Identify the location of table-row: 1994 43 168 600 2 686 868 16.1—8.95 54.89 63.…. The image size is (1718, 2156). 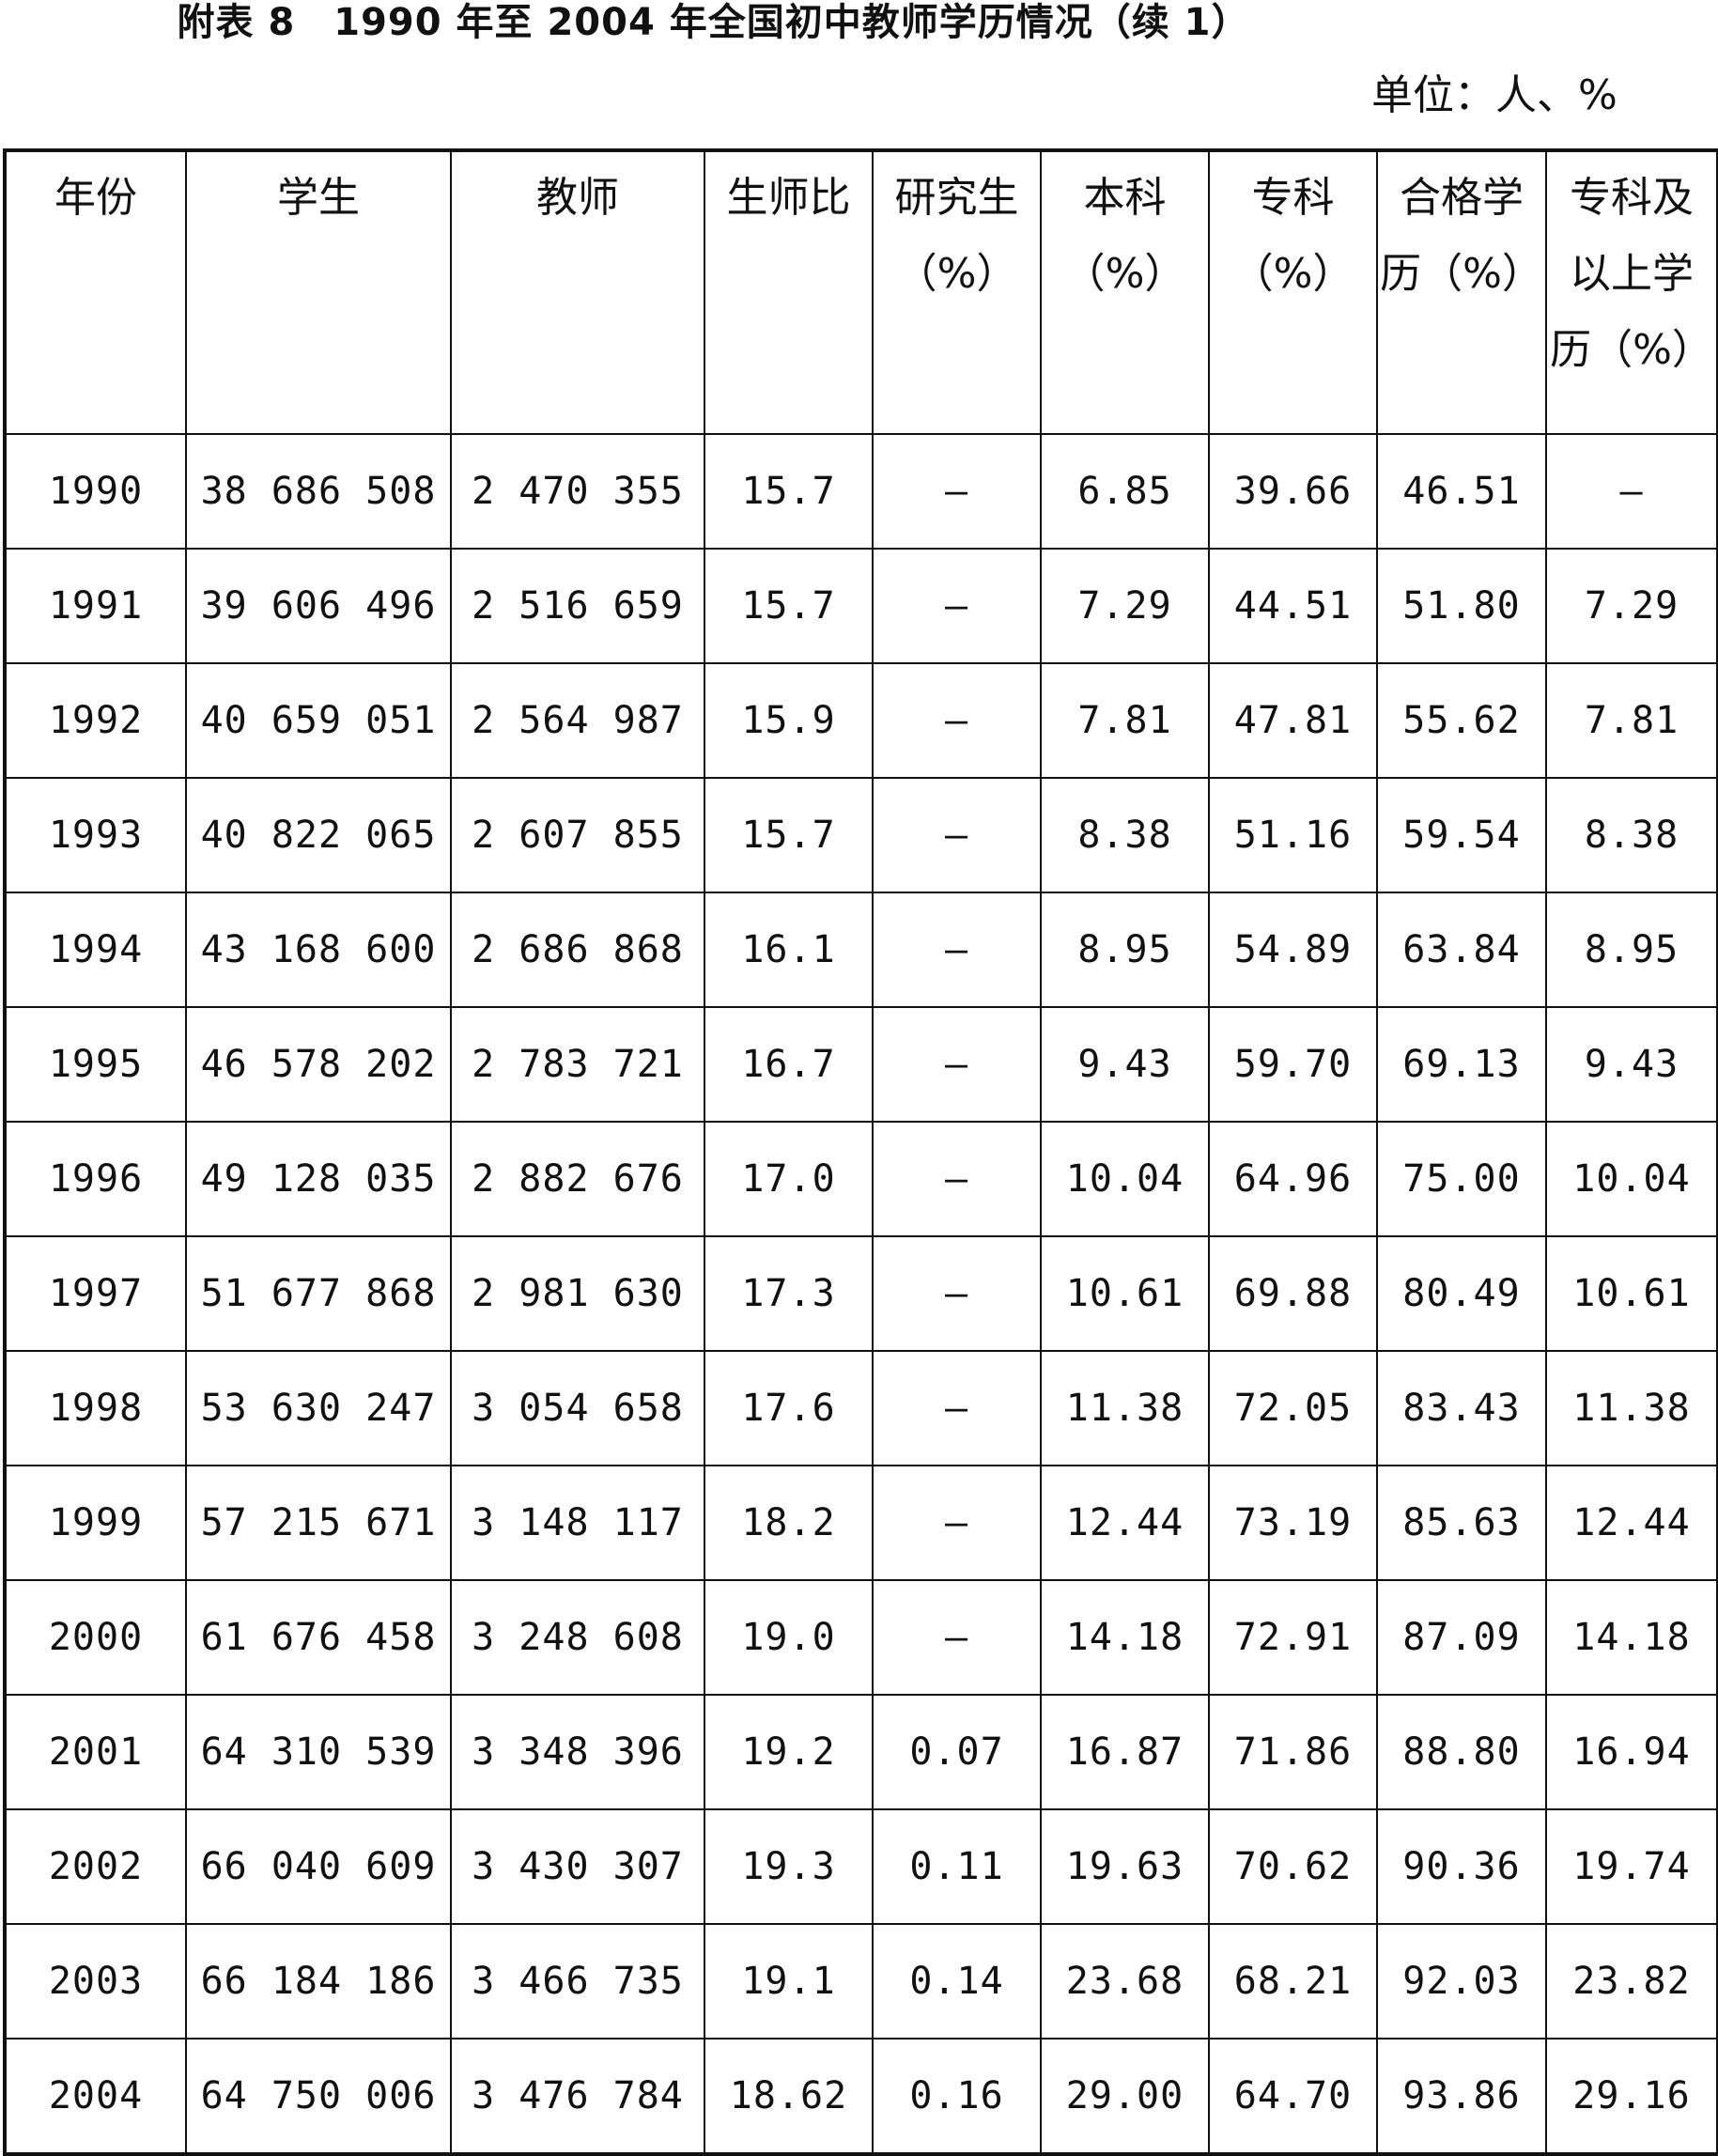
(861, 950).